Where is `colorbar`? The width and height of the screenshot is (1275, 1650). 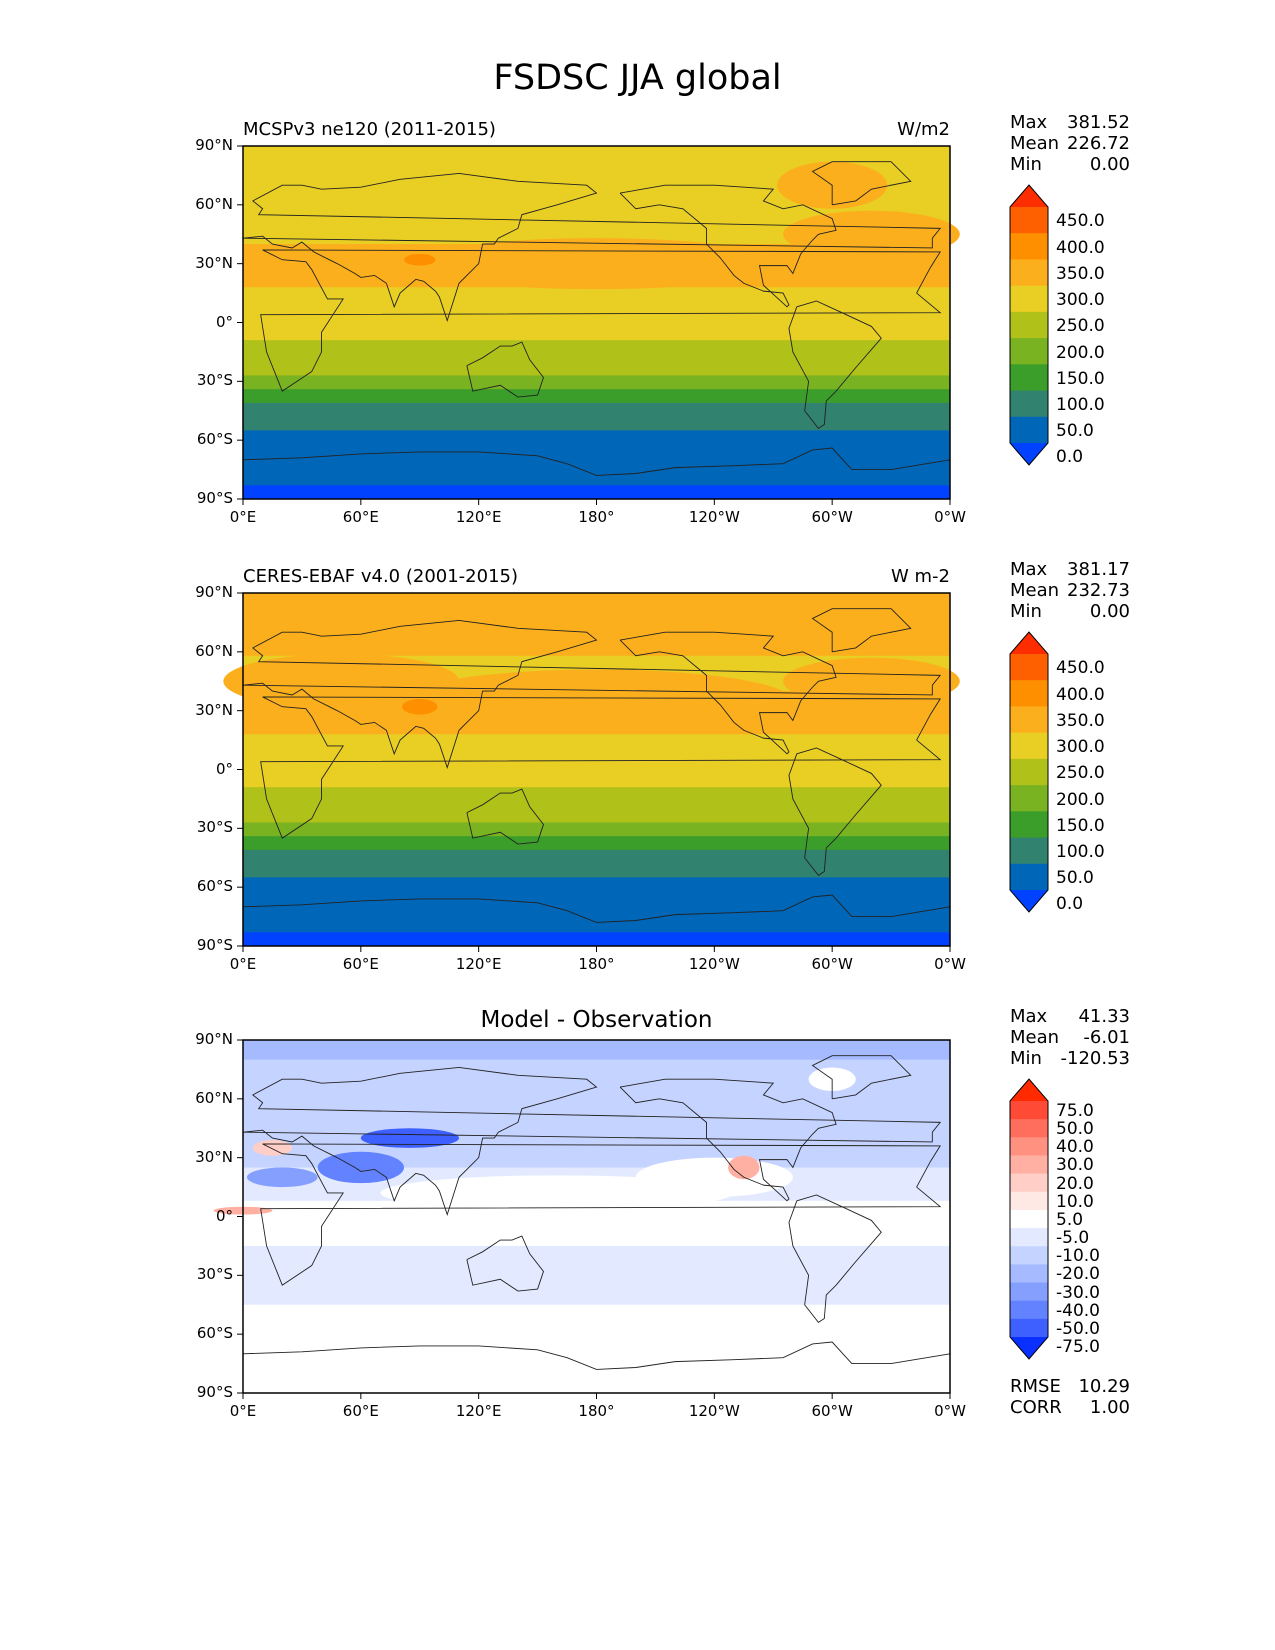 colorbar is located at coordinates (1029, 325).